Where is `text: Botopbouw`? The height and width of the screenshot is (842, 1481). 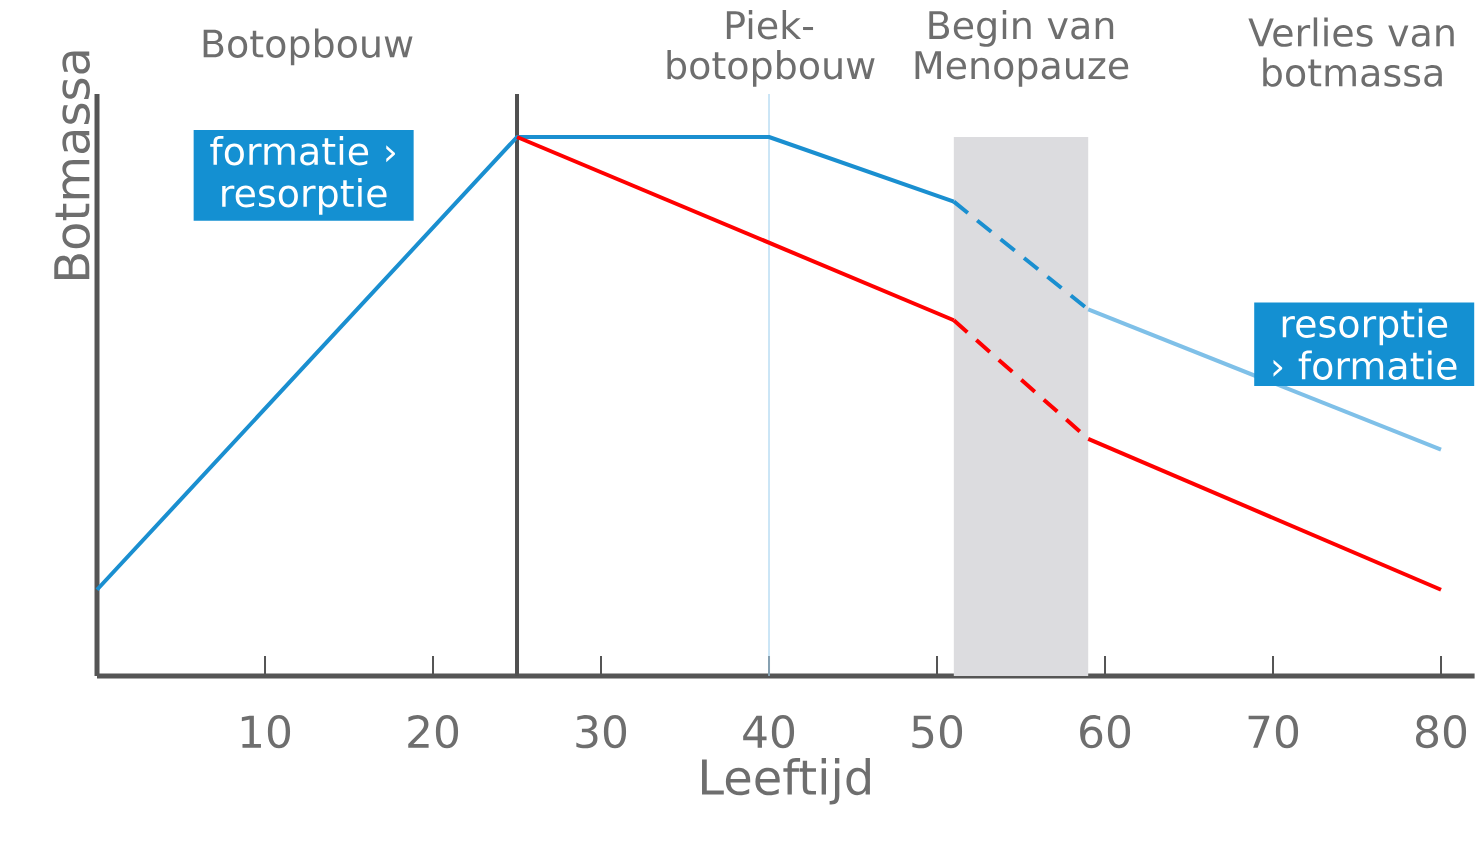 text: Botopbouw is located at coordinates (308, 47).